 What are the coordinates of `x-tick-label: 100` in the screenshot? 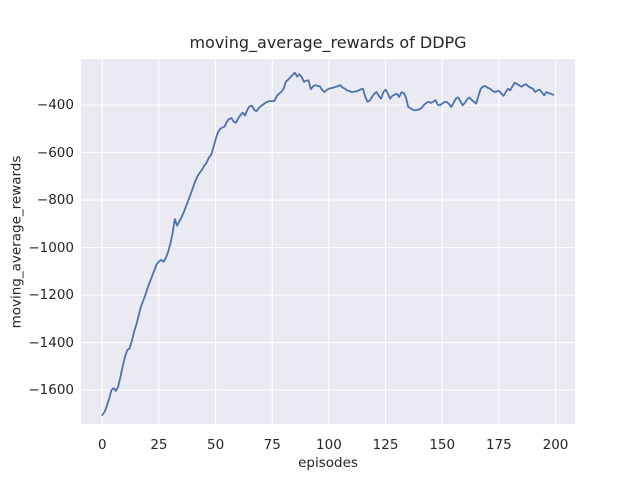 It's located at (329, 445).